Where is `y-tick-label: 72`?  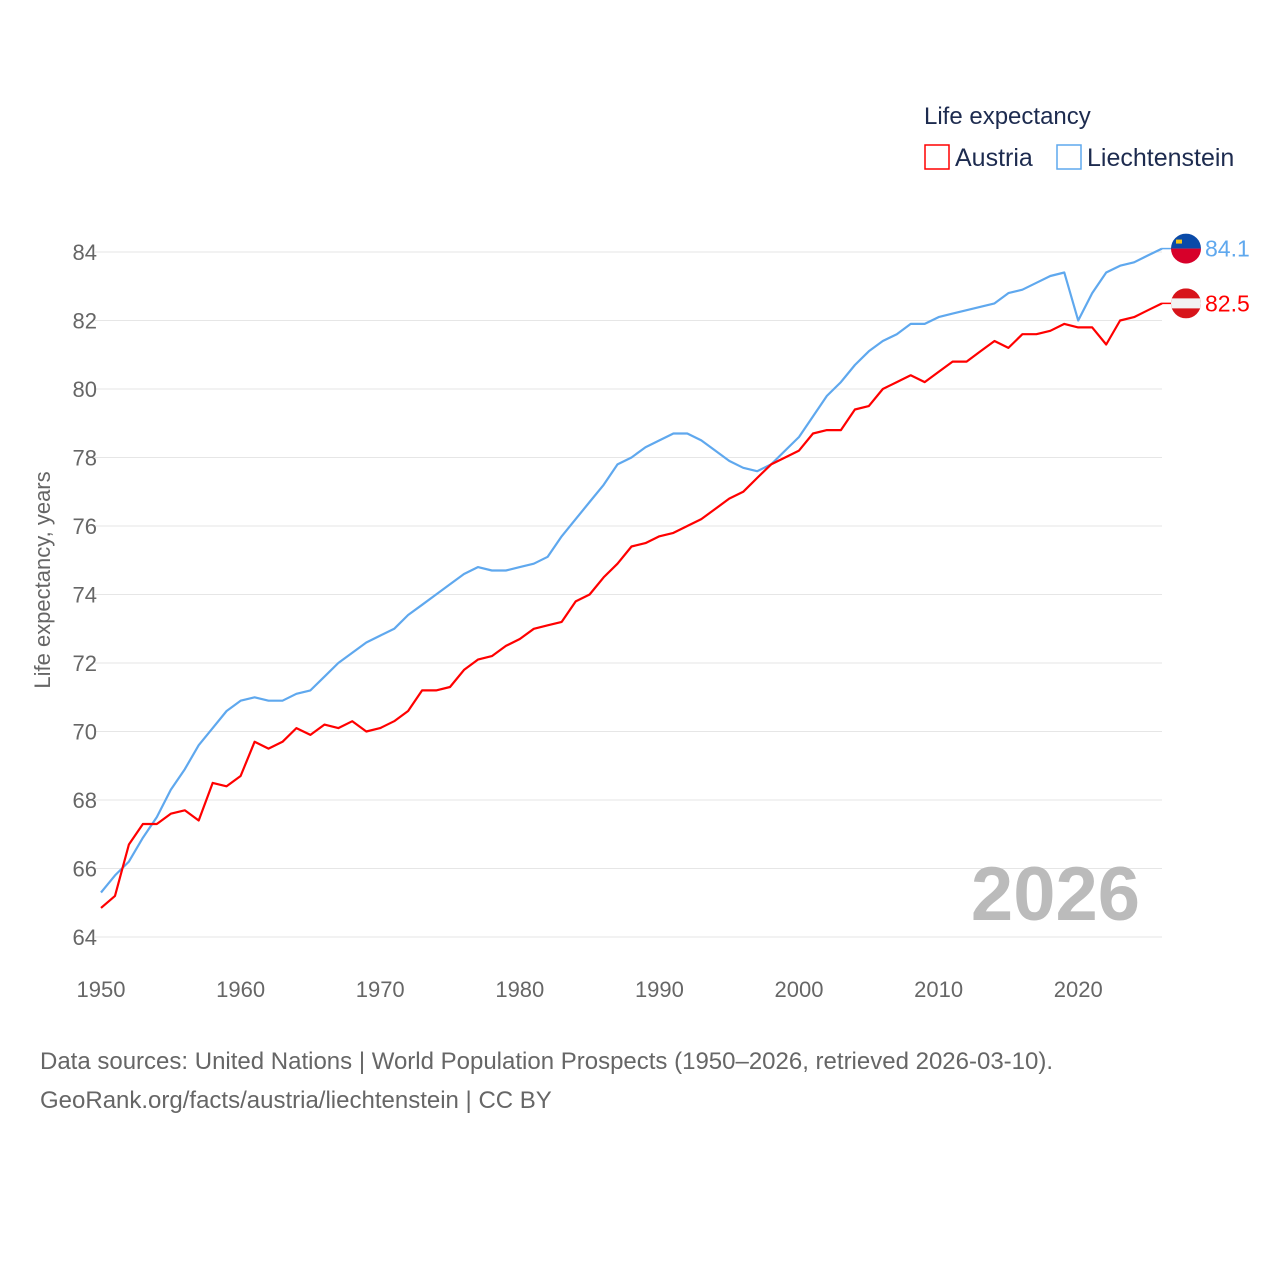 y-tick-label: 72 is located at coordinates (85, 663).